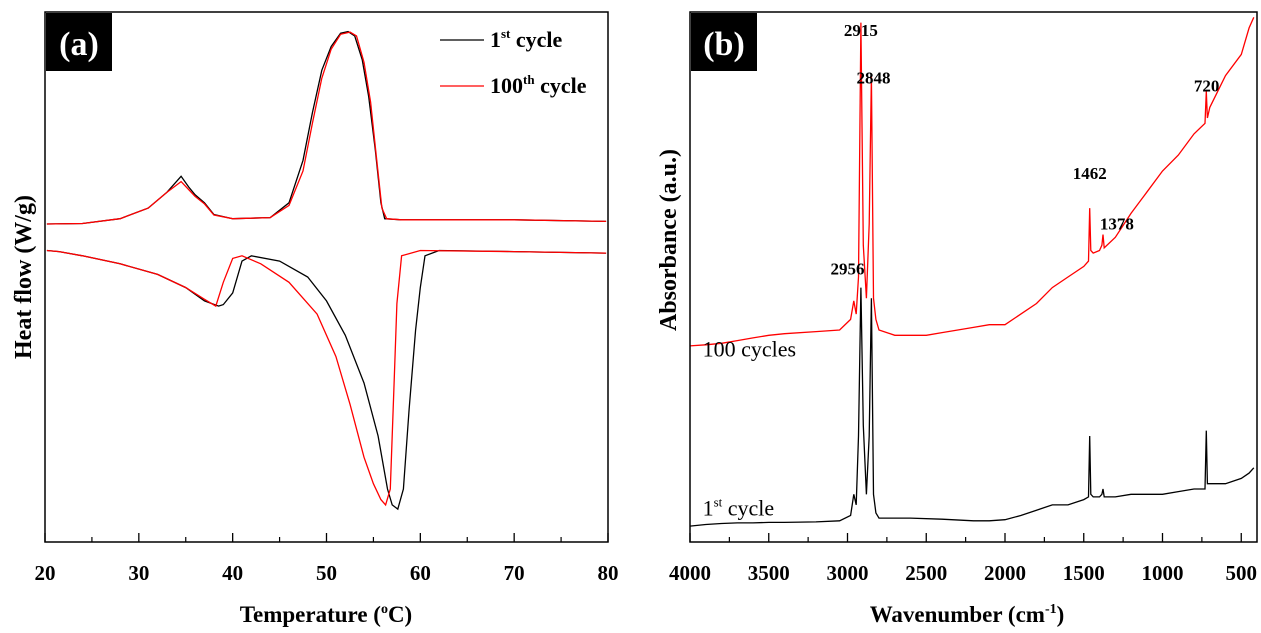 The image size is (1261, 633). What do you see at coordinates (1242, 573) in the screenshot?
I see `ftir-x-tick-label: 500` at bounding box center [1242, 573].